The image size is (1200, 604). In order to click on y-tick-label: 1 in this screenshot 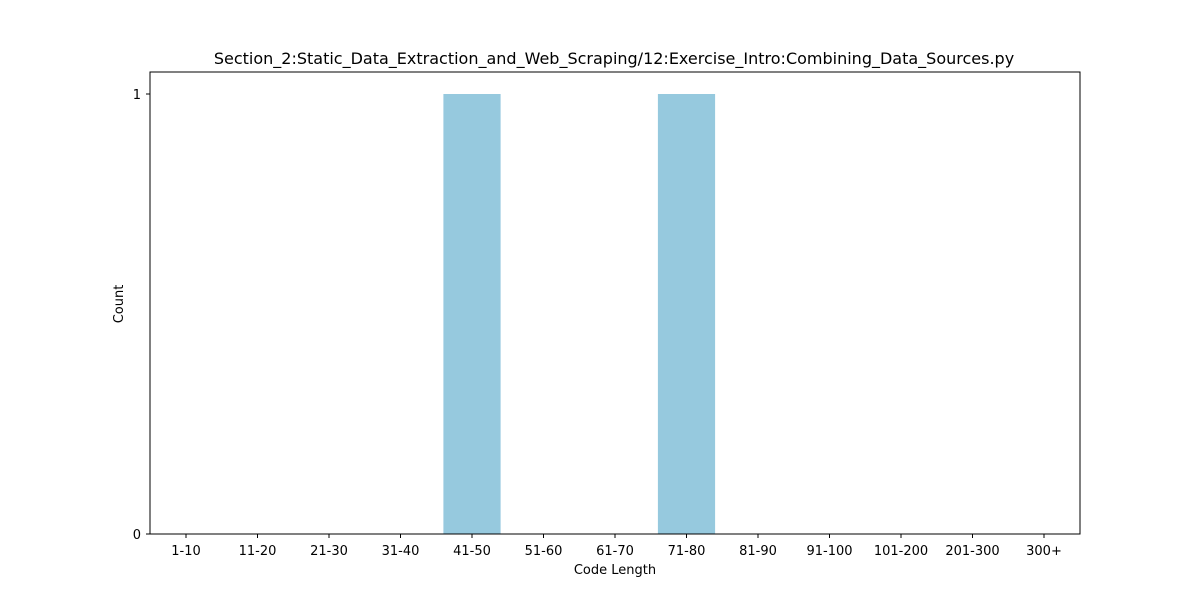, I will do `click(137, 95)`.